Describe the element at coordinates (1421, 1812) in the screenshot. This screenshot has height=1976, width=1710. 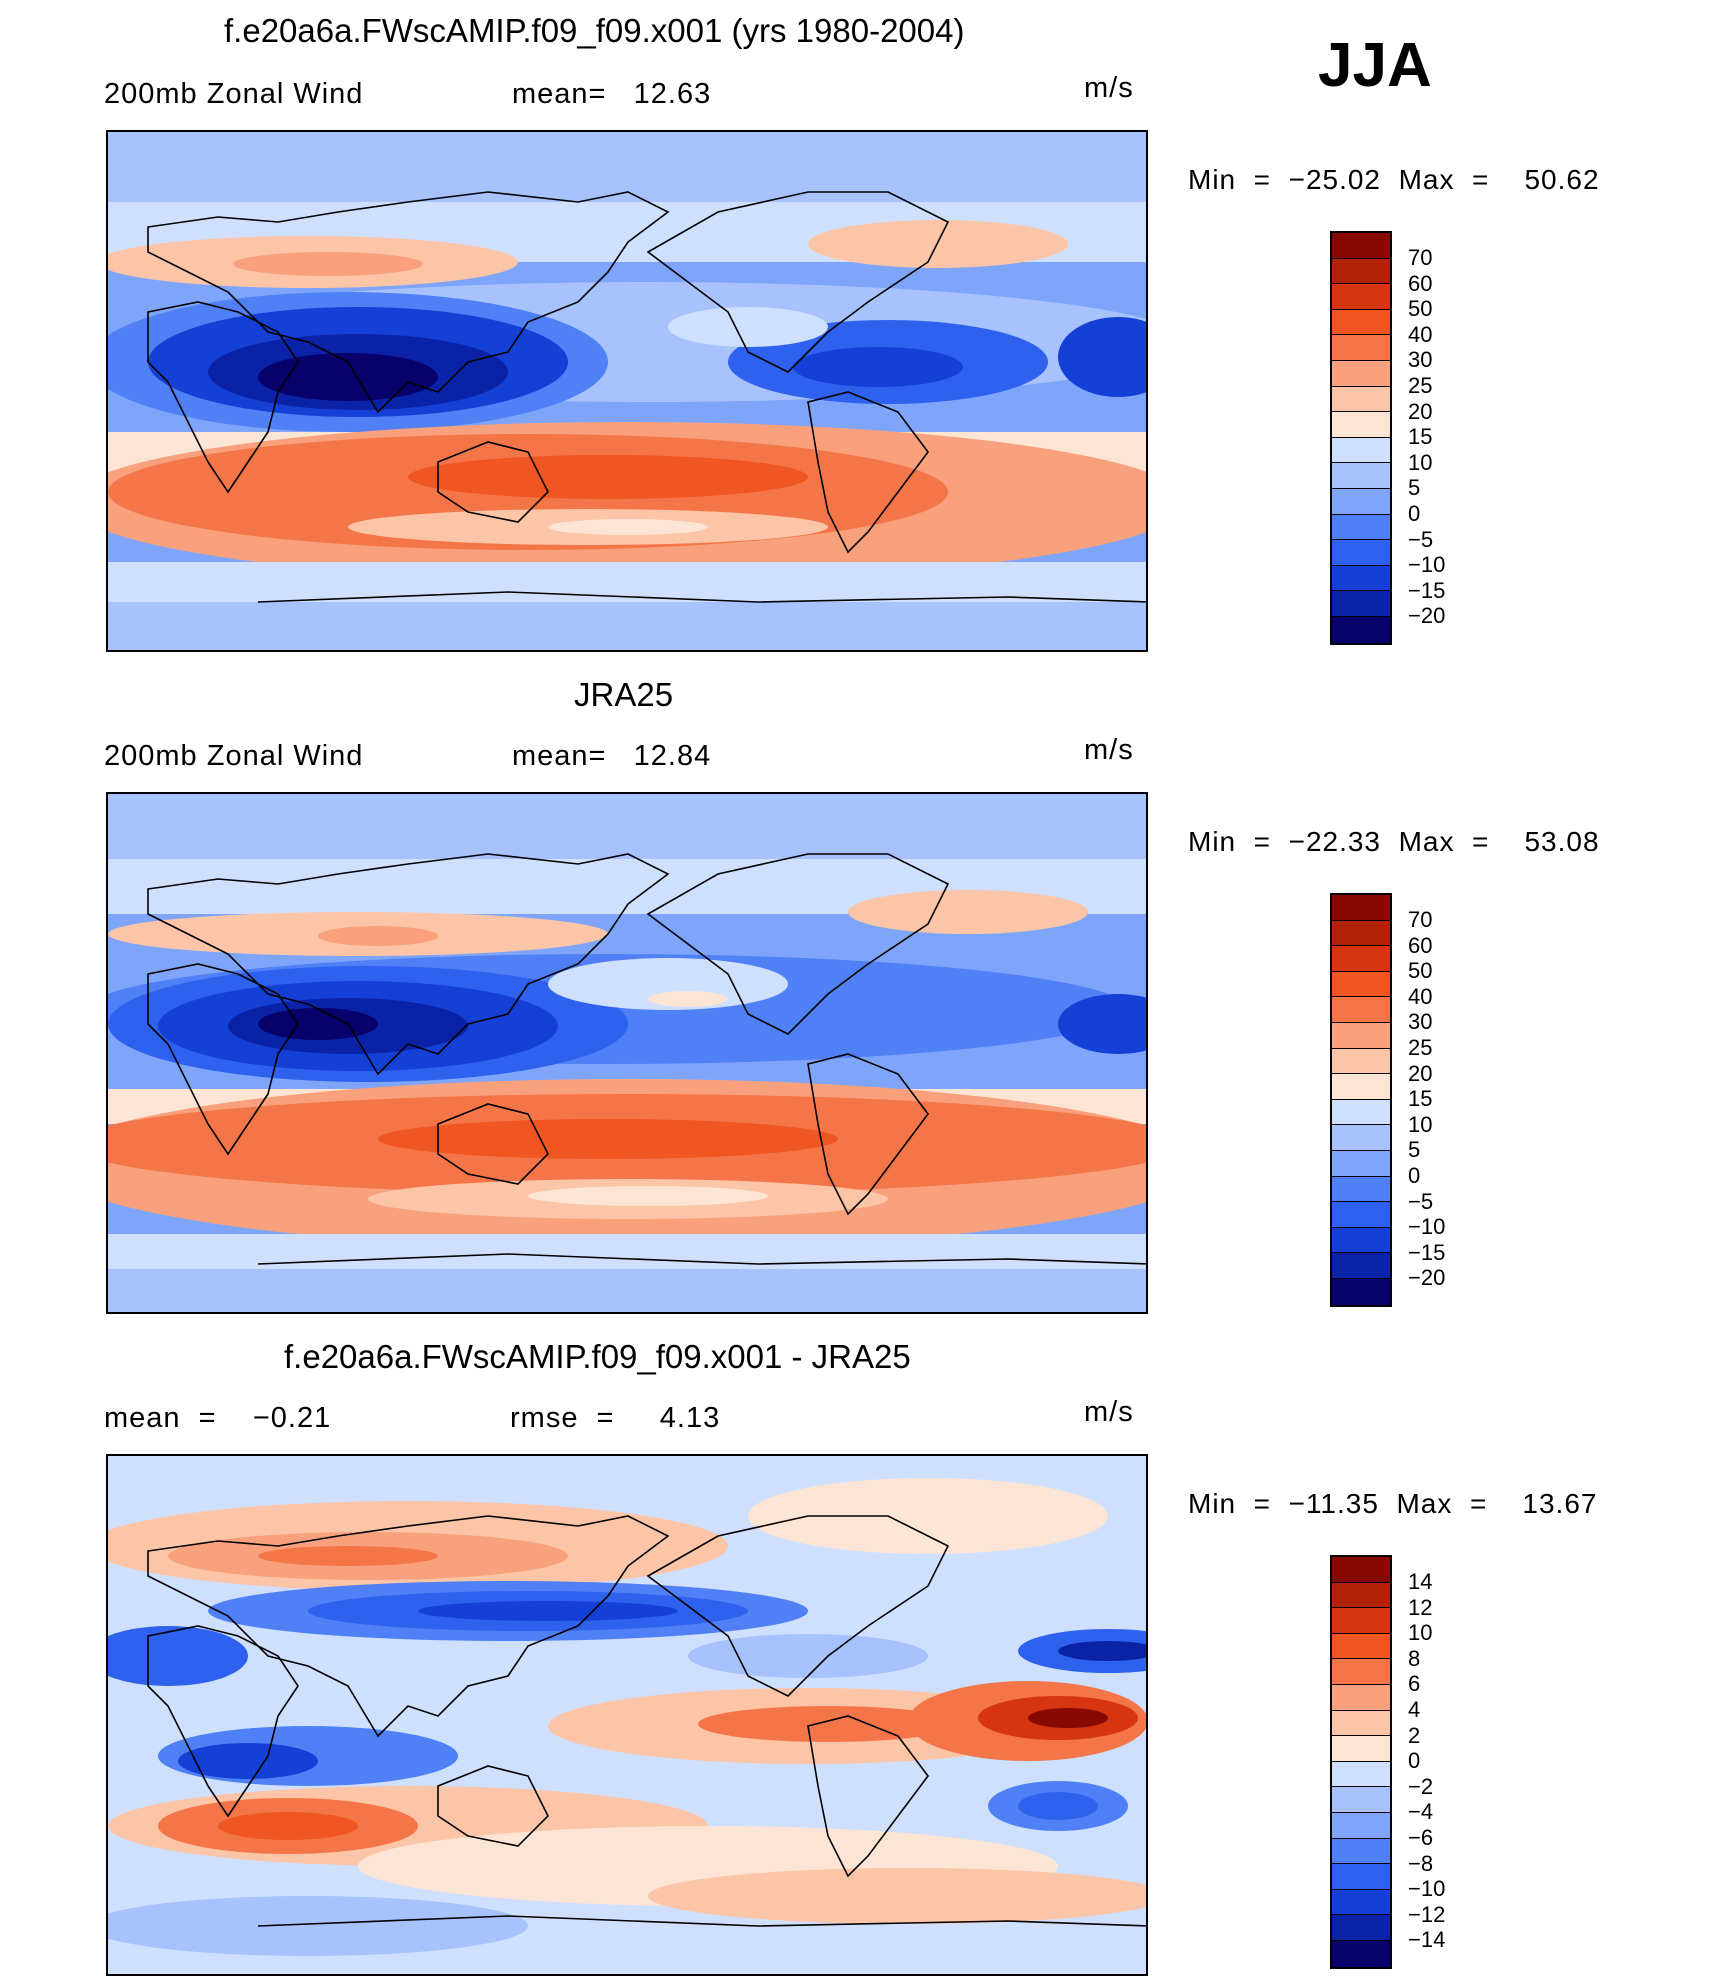
I see `tick: −4` at that location.